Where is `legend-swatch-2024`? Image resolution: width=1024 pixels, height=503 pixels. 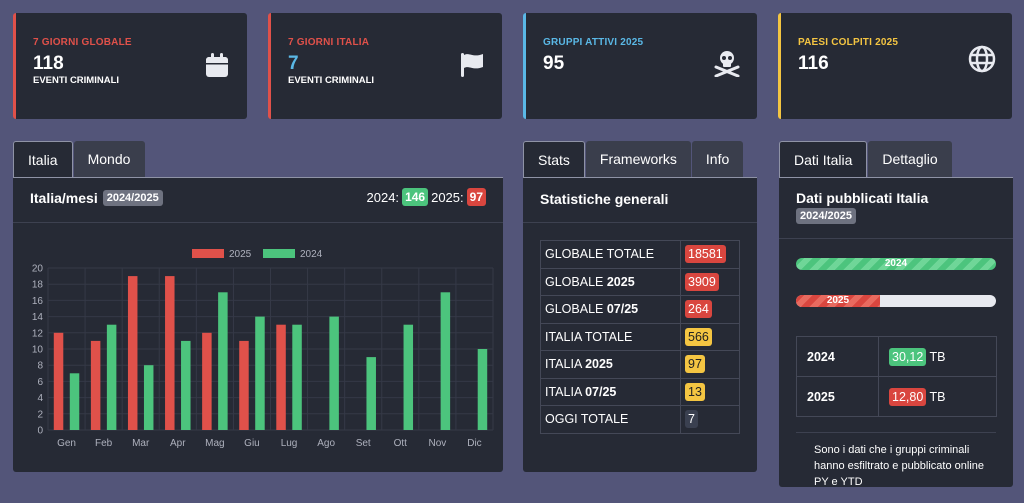 legend-swatch-2024 is located at coordinates (279, 253).